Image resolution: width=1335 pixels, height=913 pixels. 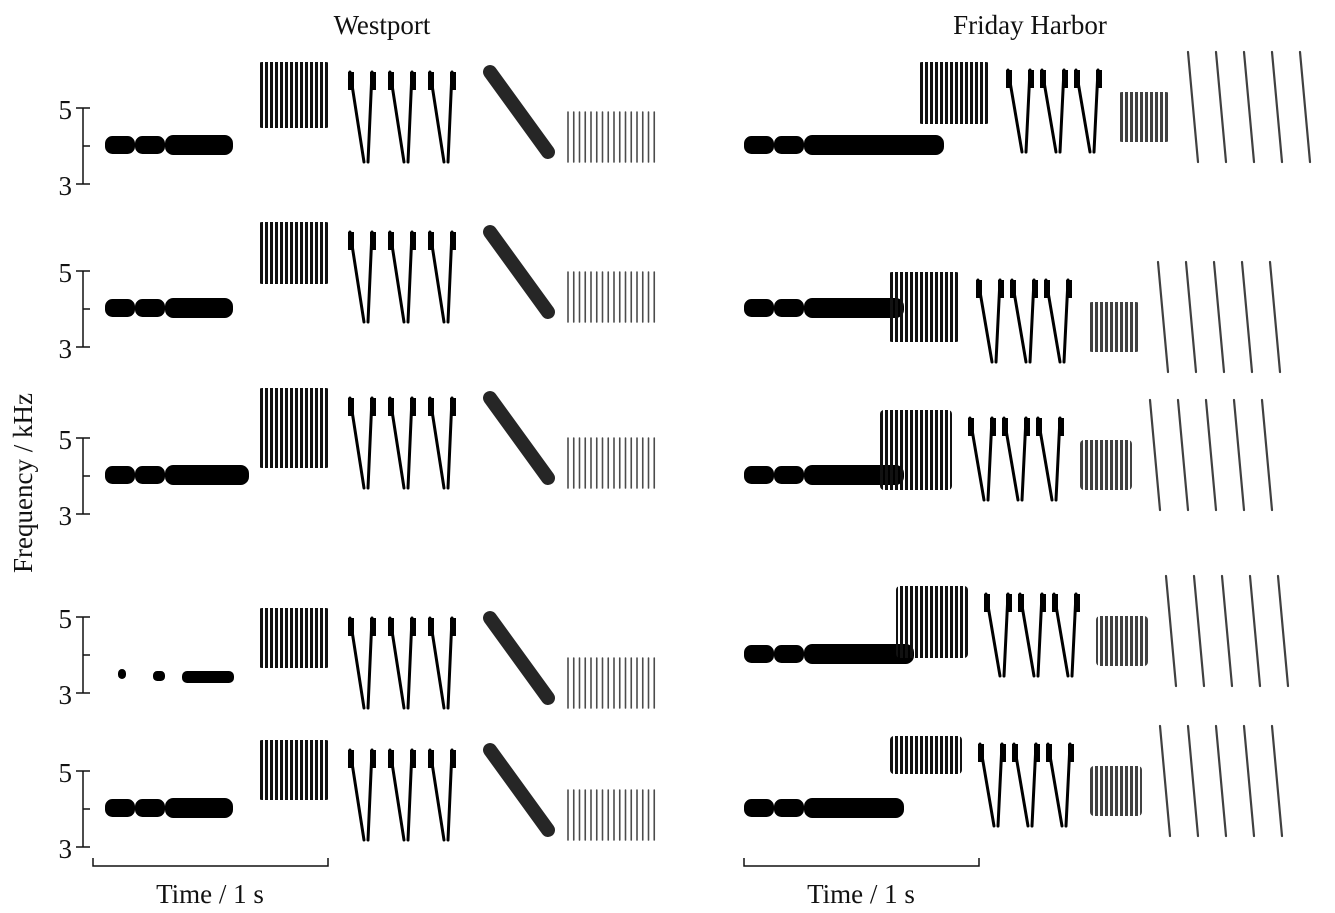 What do you see at coordinates (74, 811) in the screenshot?
I see `frequency-axis-row-5: 53` at bounding box center [74, 811].